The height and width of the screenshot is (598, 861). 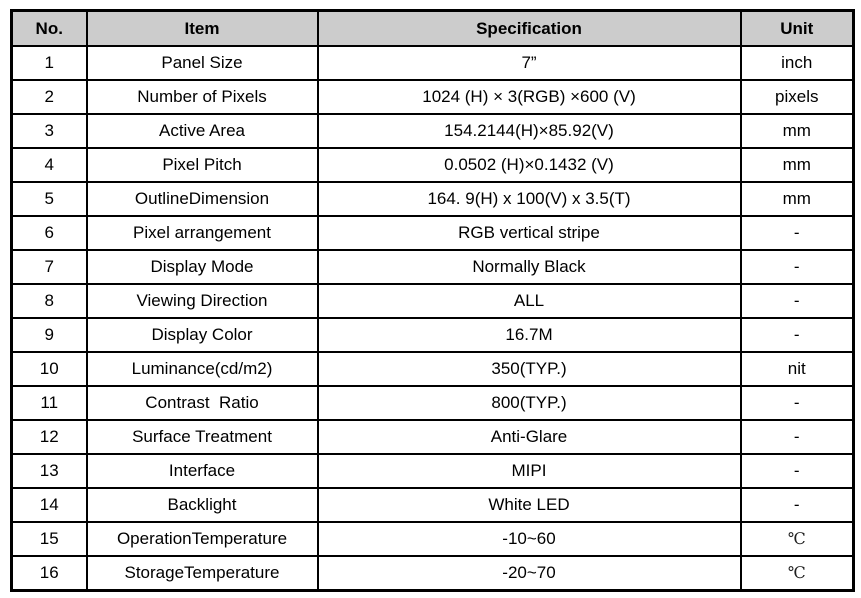 What do you see at coordinates (49, 505) in the screenshot?
I see `cell-no: 14` at bounding box center [49, 505].